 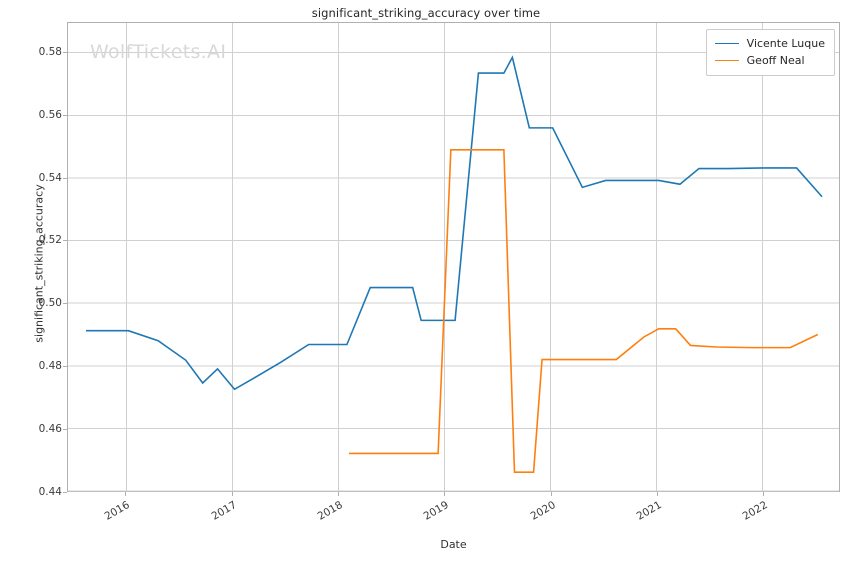 I want to click on legend-label: Vicente Luque, so click(x=785, y=43).